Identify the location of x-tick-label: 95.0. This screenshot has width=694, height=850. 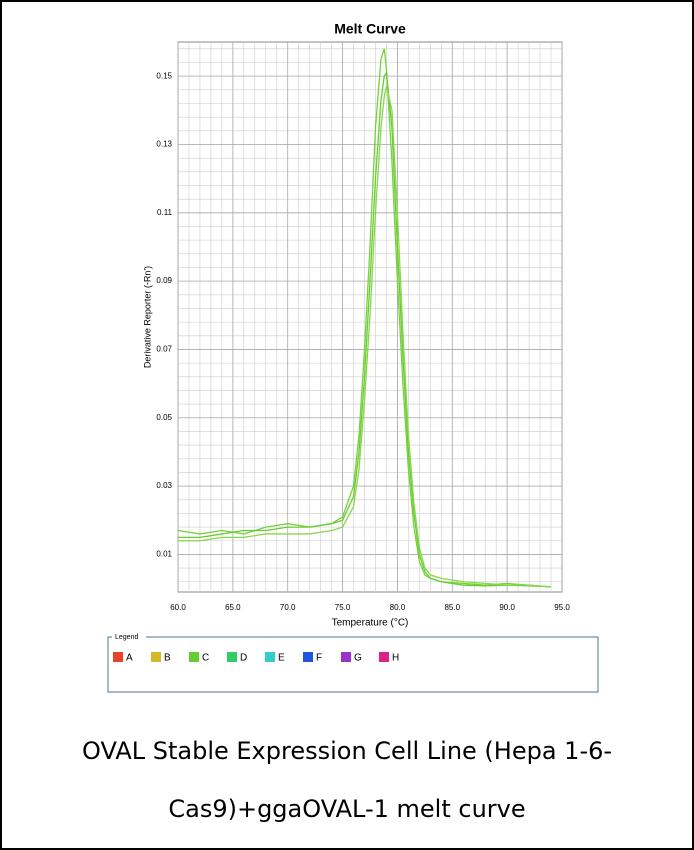
(562, 607).